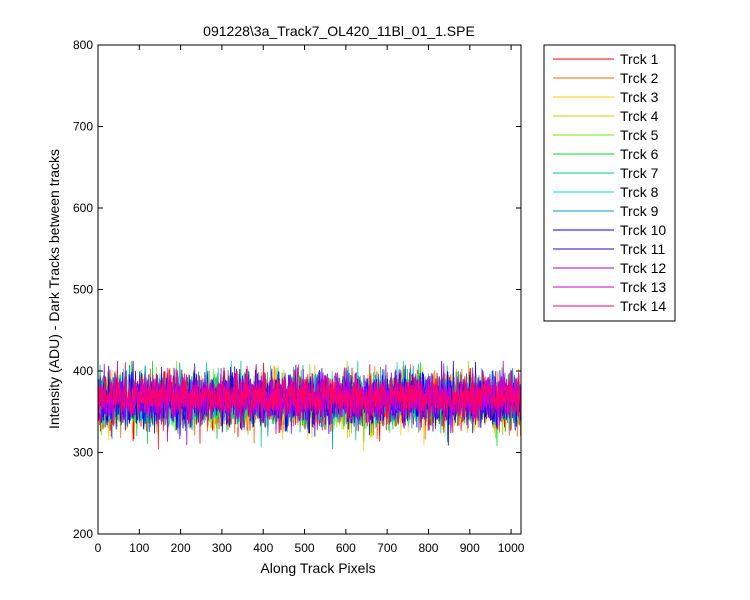 The image size is (750, 600). I want to click on y-tick-label: 400, so click(83, 371).